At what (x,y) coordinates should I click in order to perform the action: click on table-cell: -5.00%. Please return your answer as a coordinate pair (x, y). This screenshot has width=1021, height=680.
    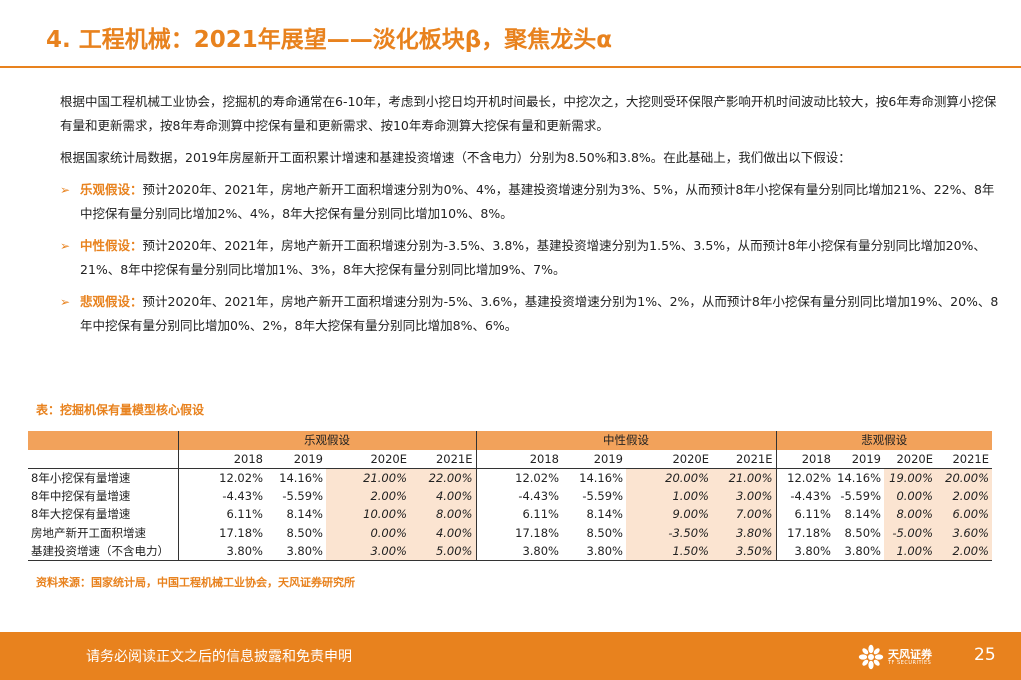
    Looking at the image, I should click on (910, 532).